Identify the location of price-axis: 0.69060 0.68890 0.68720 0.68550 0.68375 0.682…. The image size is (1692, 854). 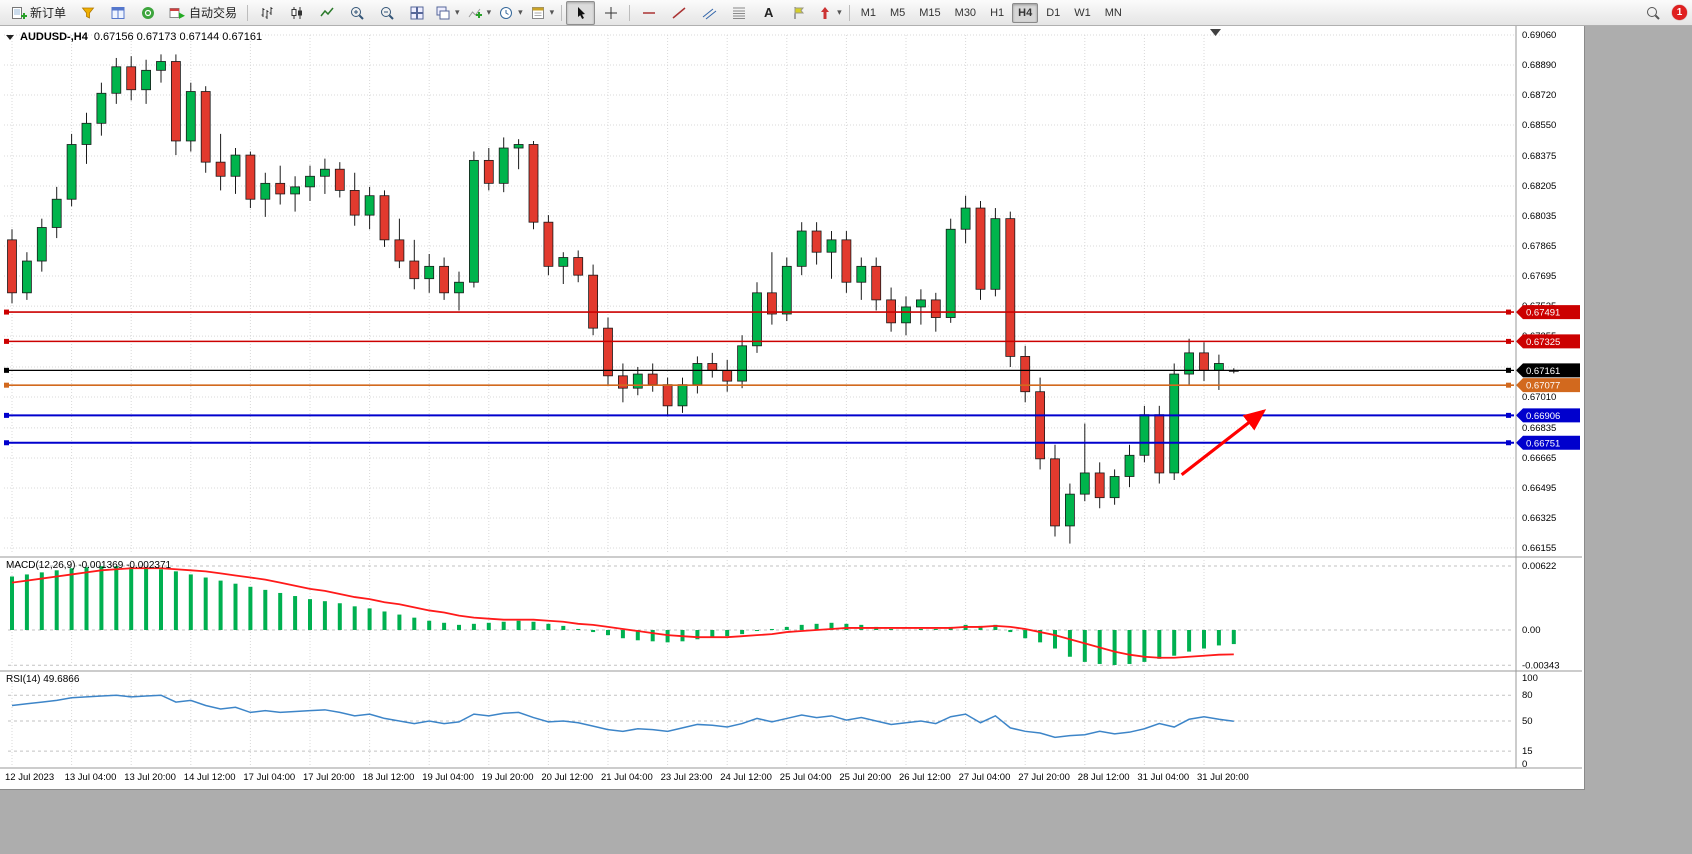
(1539, 292).